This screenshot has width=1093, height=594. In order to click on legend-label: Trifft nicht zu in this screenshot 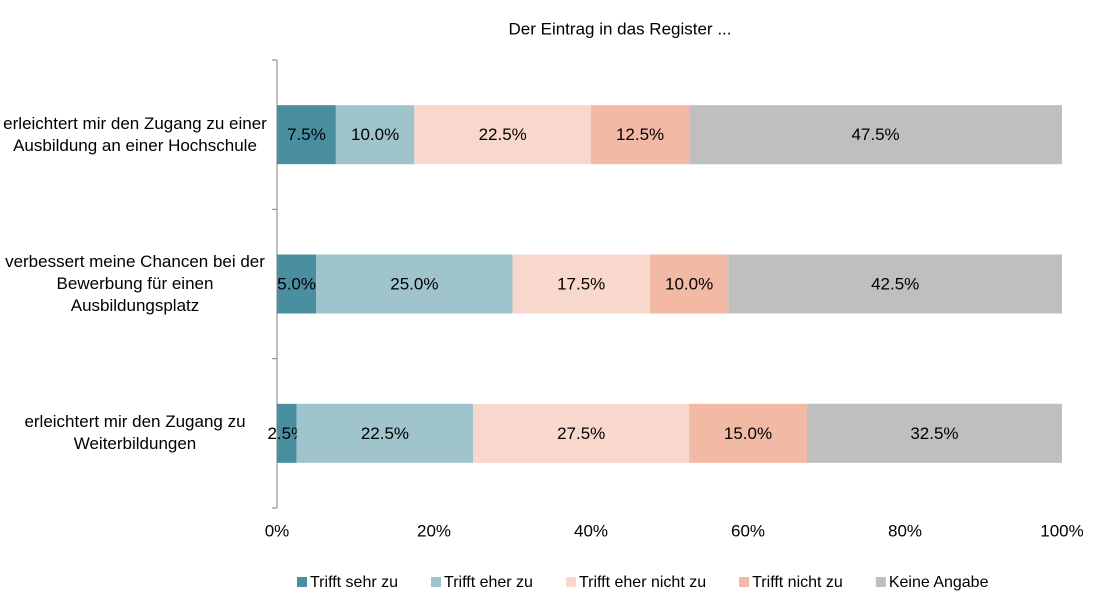, I will do `click(797, 582)`.